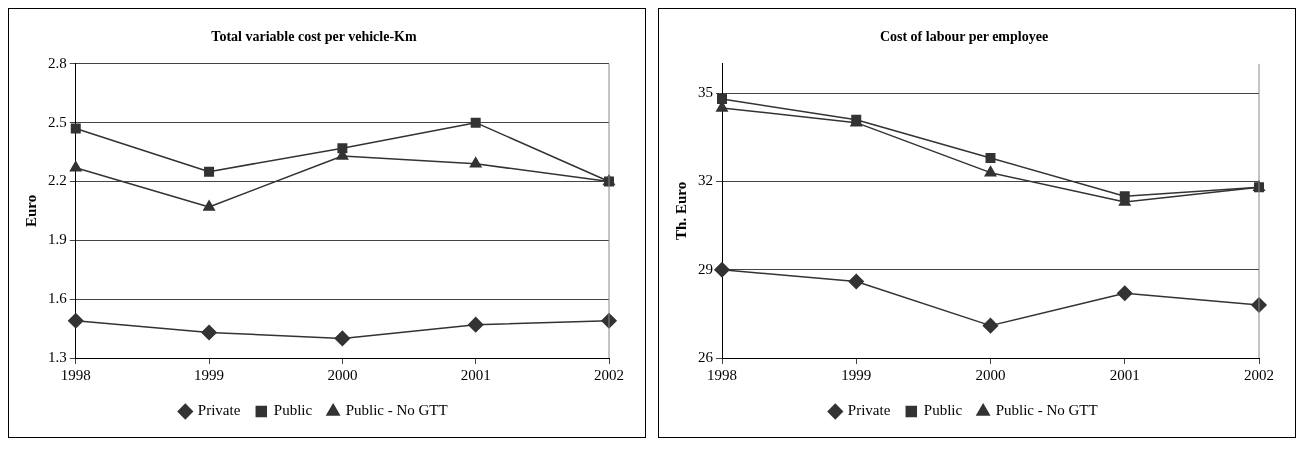 The height and width of the screenshot is (450, 1310). Describe the element at coordinates (314, 37) in the screenshot. I see `chart-title: Total variable cost per vehicle-Km` at that location.